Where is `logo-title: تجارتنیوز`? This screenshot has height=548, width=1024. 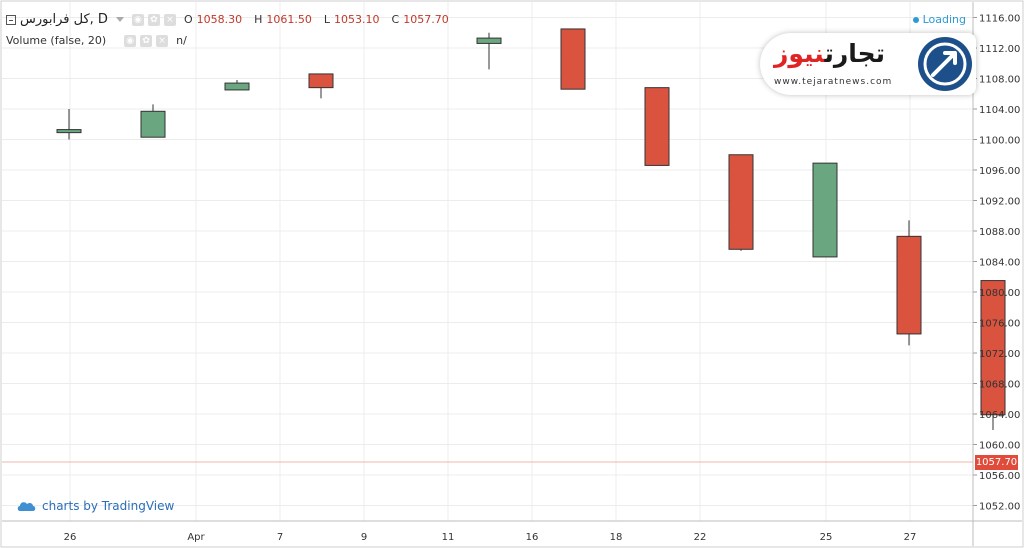
logo-title: تجارتنیوز is located at coordinates (829, 53).